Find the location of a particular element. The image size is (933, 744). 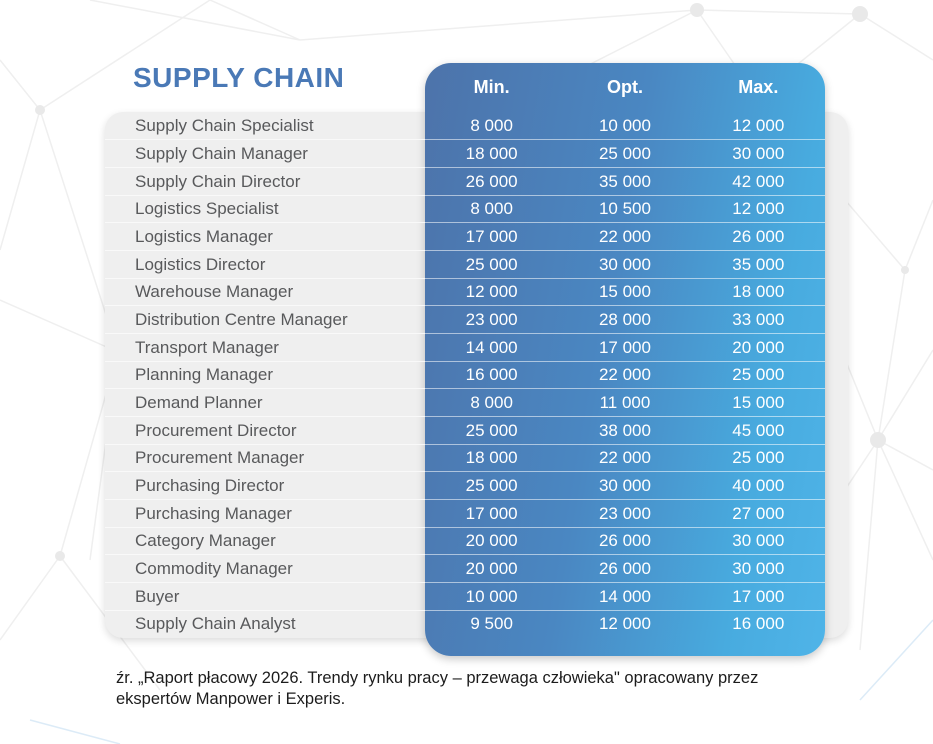

column-headers: Min. Opt. Max. is located at coordinates (625, 87).